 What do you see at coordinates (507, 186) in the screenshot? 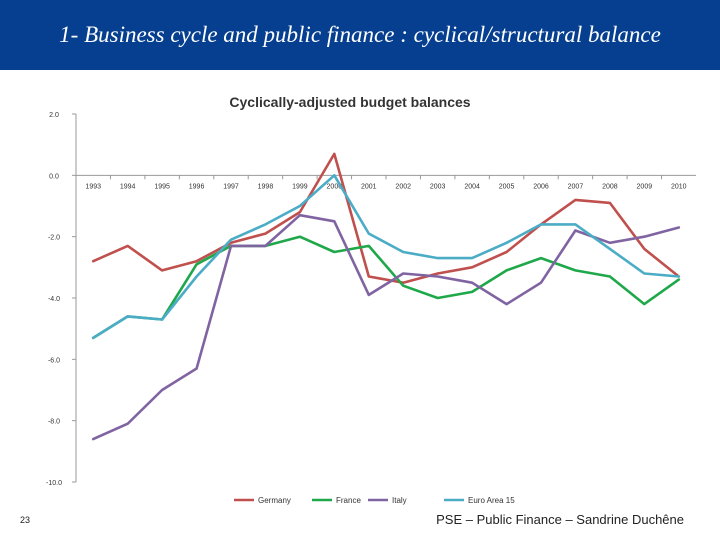
I see `x-tick-label: 2005` at bounding box center [507, 186].